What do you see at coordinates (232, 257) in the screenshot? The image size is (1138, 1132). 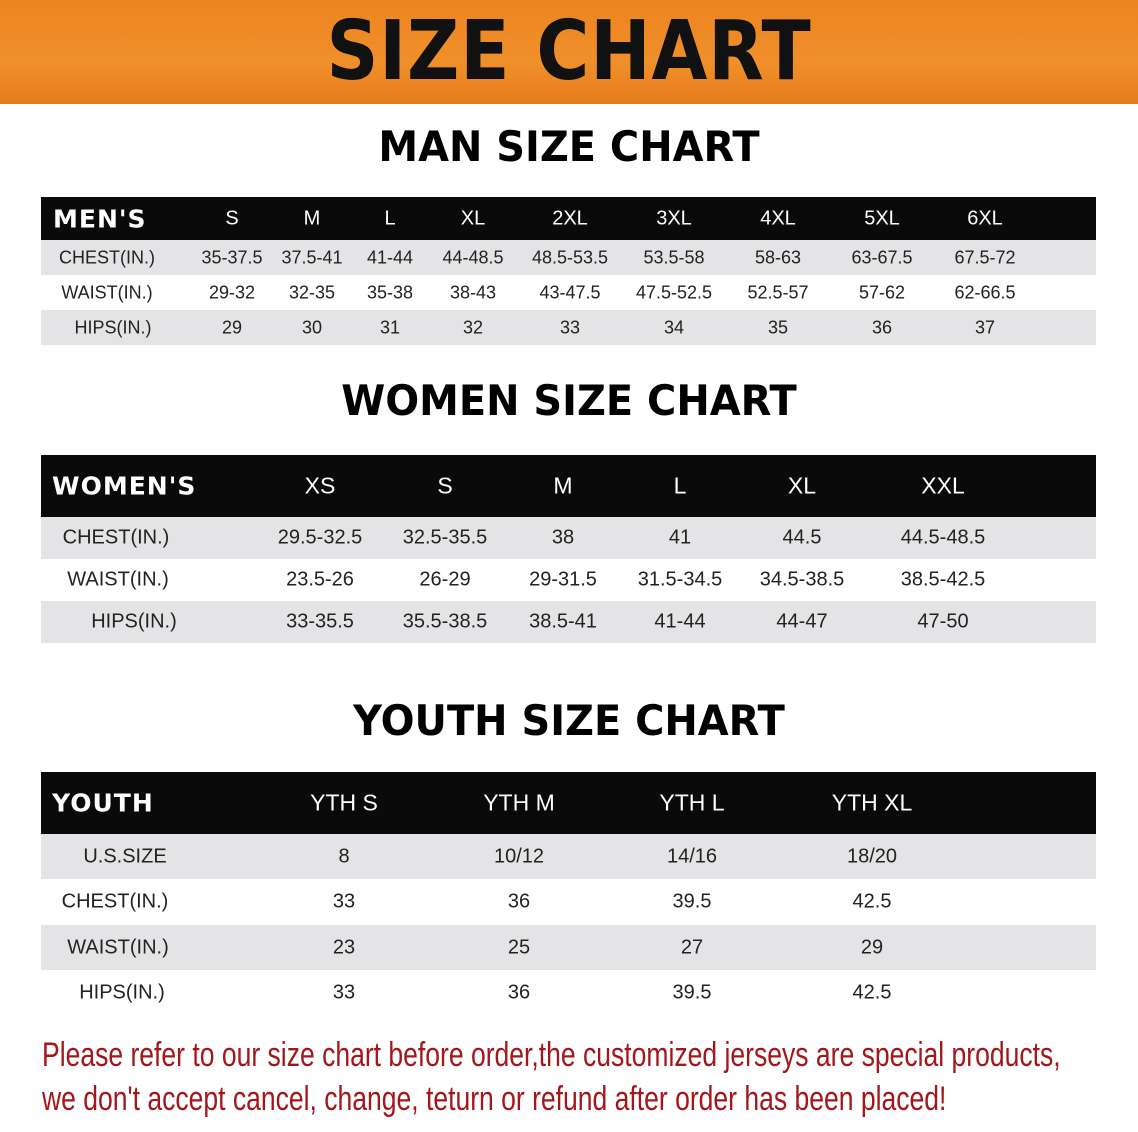 I see `table-cell: 35-37.5` at bounding box center [232, 257].